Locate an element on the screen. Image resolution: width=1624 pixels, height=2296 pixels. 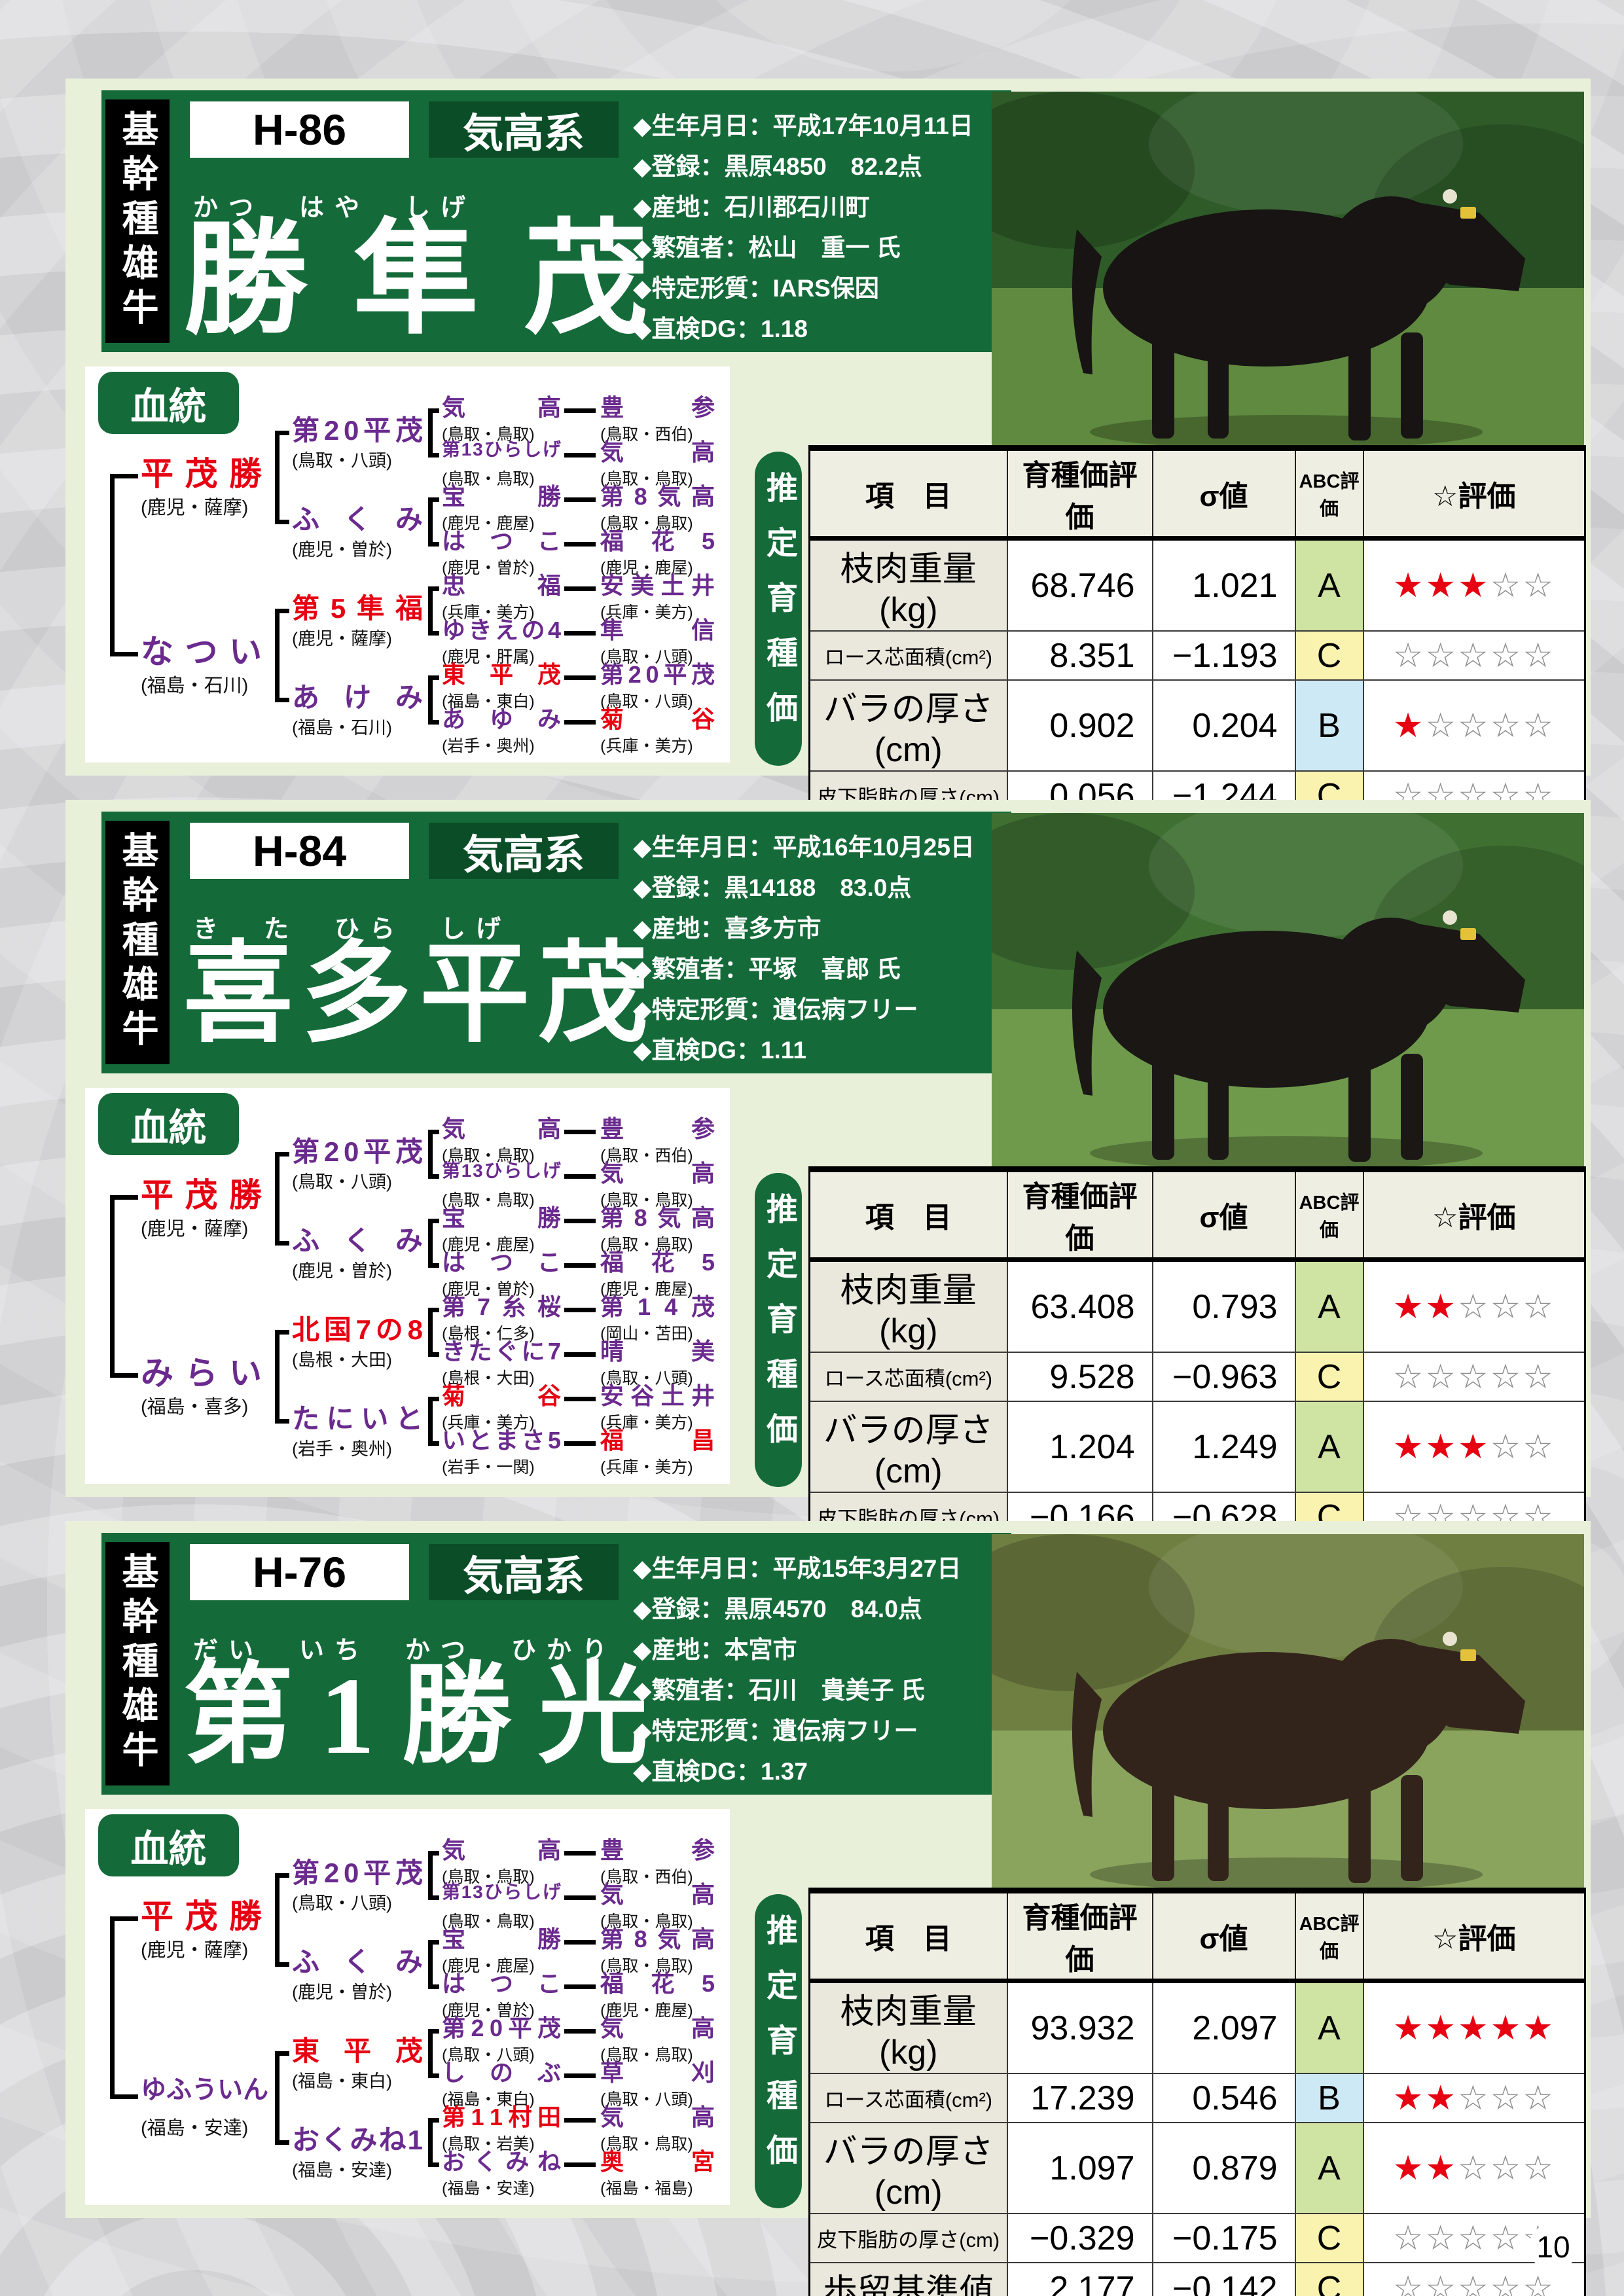
info-item: ◆直検DG：1.11 is located at coordinates (719, 1050).